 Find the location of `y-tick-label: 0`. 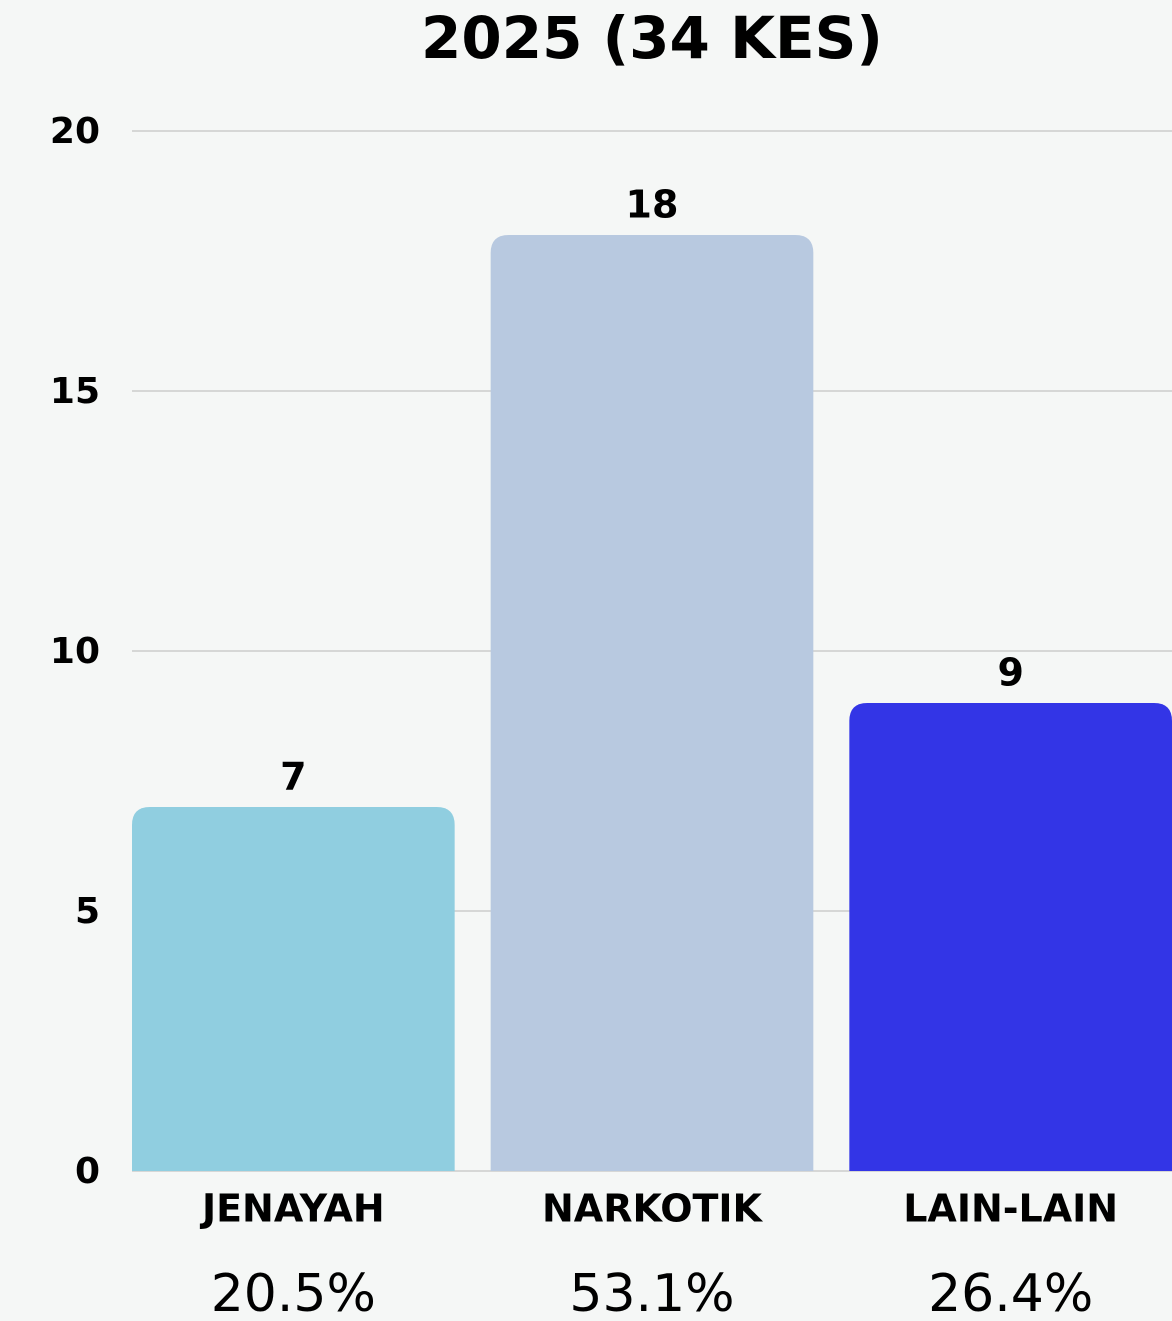

y-tick-label: 0 is located at coordinates (87, 1171).